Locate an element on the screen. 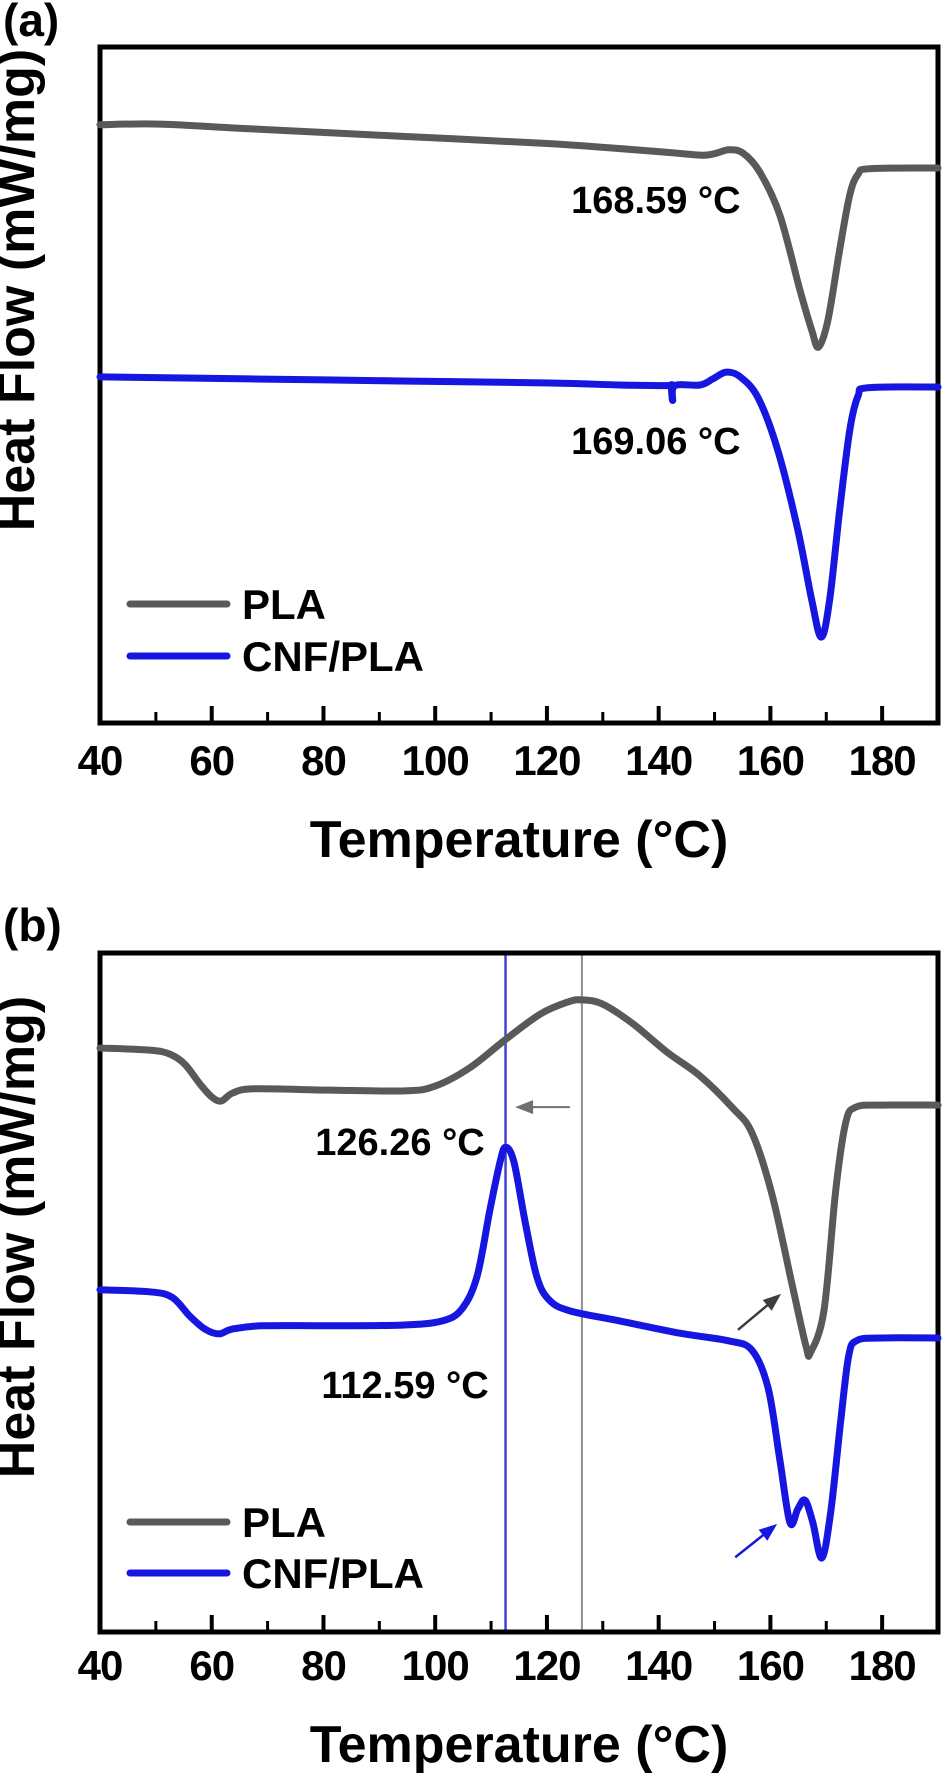  peak-temperature-label: 169.06 °C is located at coordinates (655, 442).